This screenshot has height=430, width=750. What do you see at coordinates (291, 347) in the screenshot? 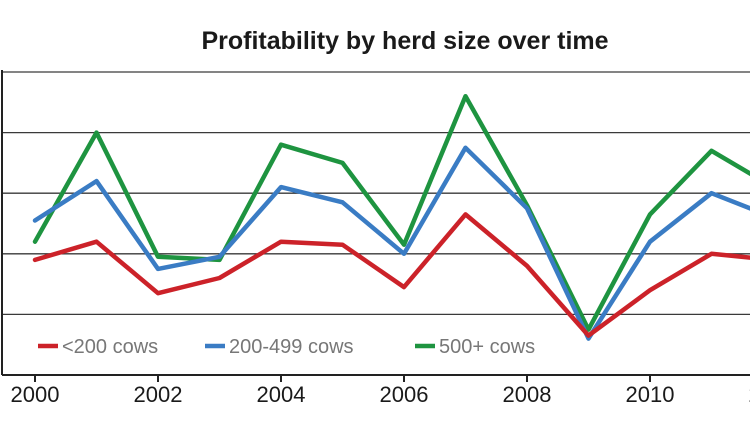
I see `legend-label: 200-499 cows` at bounding box center [291, 347].